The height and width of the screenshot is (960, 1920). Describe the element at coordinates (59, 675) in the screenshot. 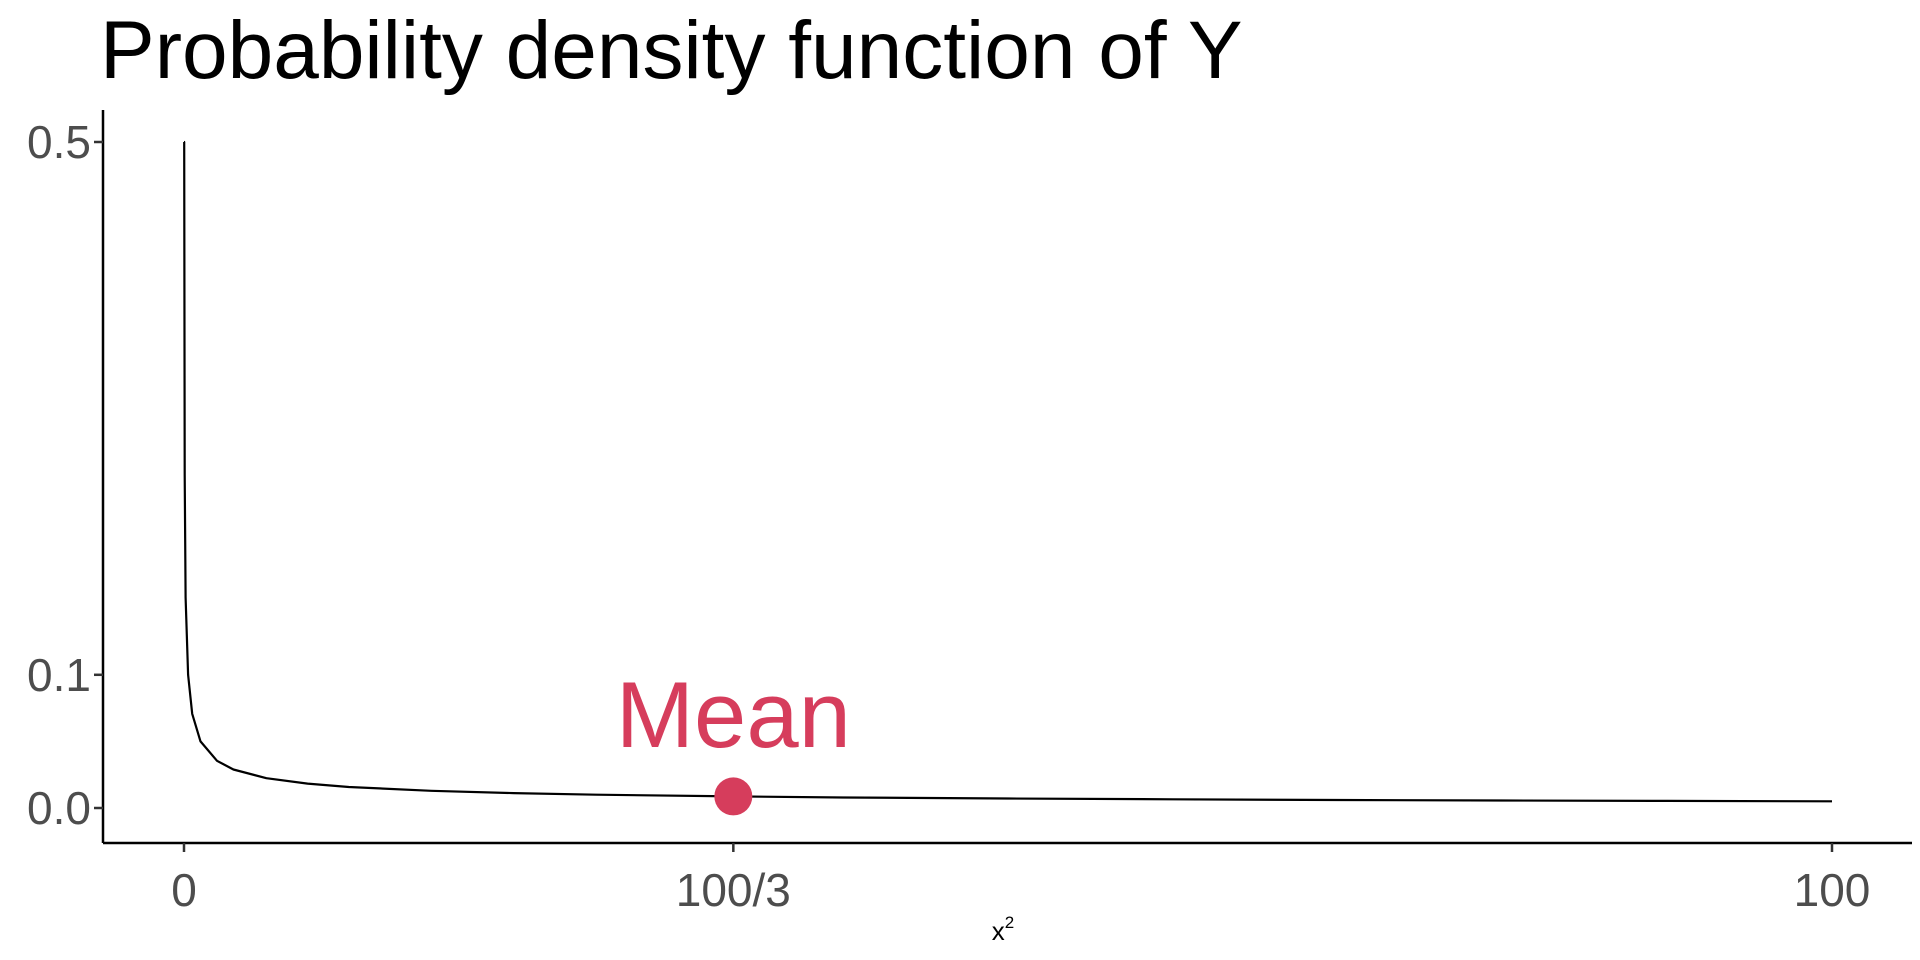

I see `y-tick-label-1: 0.1` at that location.